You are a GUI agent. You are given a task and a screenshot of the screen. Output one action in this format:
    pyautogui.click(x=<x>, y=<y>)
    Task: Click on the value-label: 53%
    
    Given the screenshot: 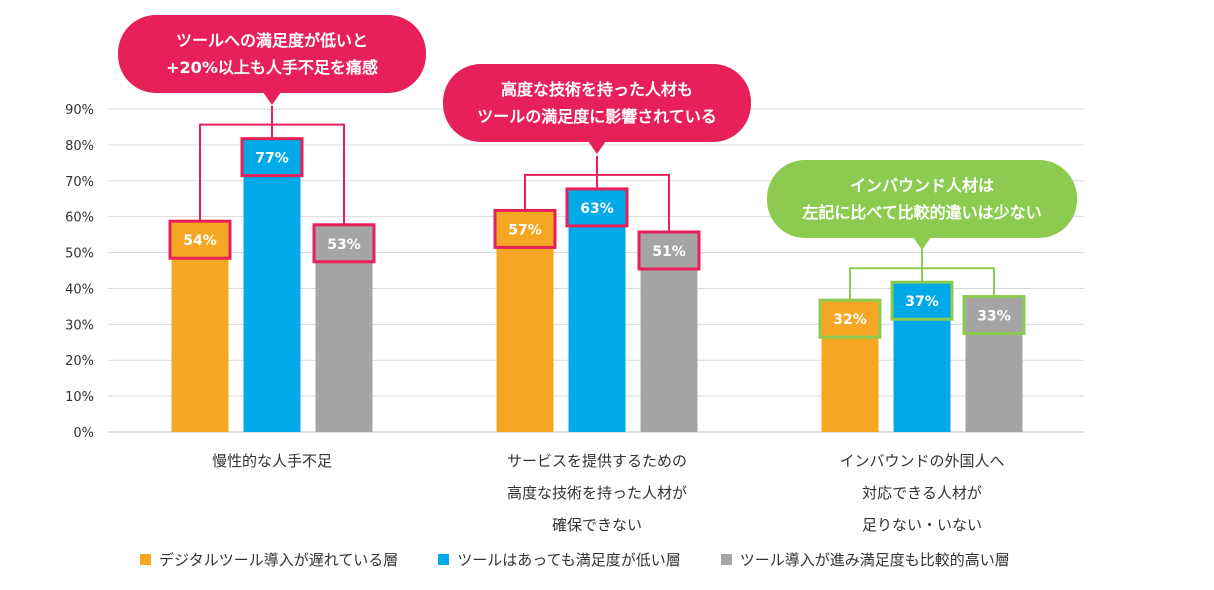 What is the action you would take?
    pyautogui.click(x=344, y=245)
    